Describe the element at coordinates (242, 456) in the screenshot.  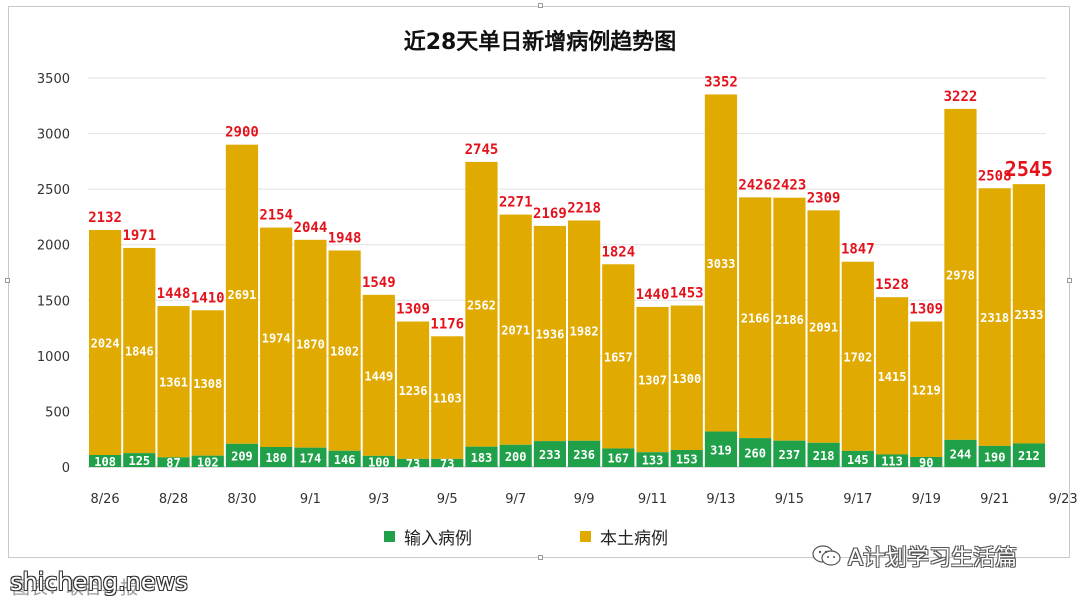
I see `data-label-imported: 209` at that location.